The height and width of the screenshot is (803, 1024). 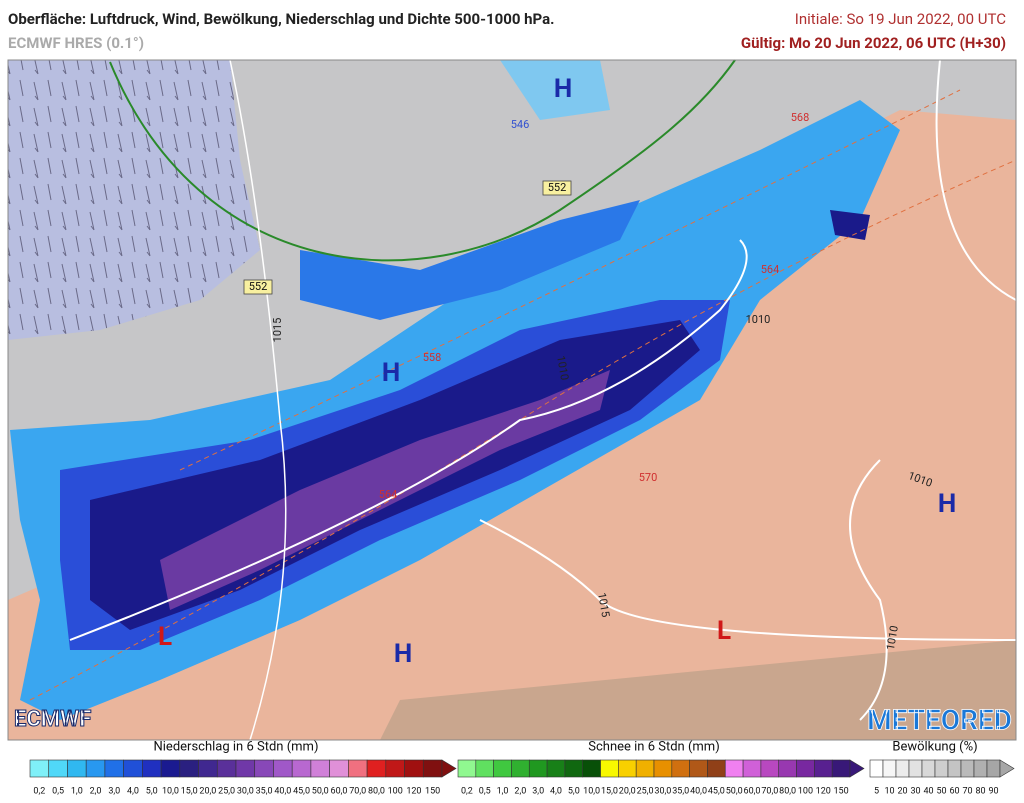 I want to click on legend-label: 30, so click(x=915, y=791).